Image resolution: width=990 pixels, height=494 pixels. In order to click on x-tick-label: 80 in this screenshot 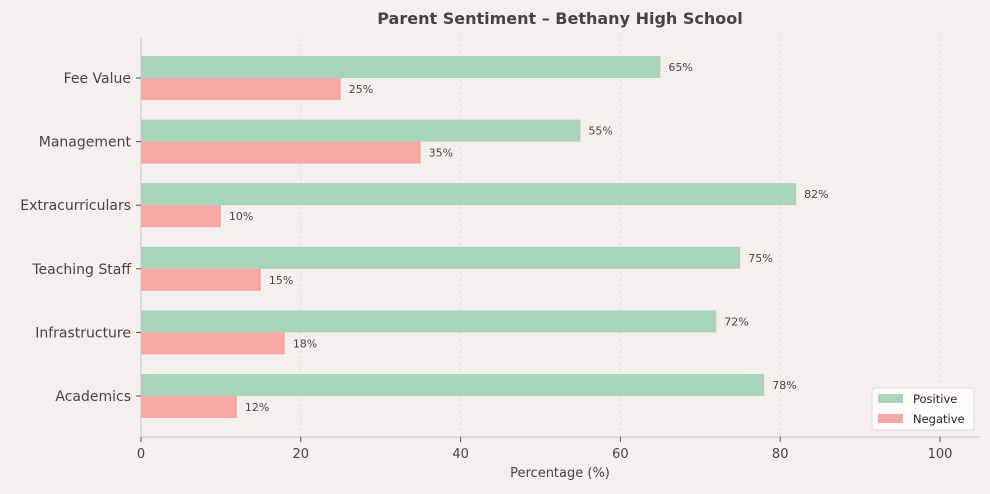, I will do `click(780, 454)`.